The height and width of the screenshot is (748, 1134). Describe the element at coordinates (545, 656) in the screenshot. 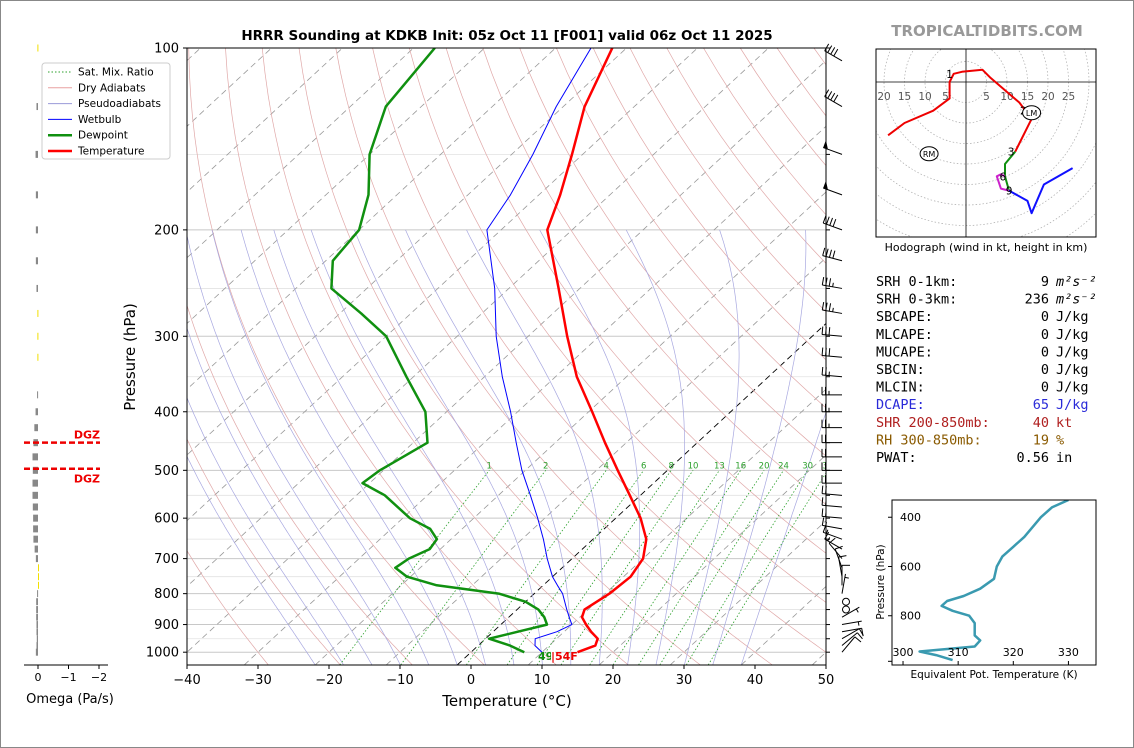

I see `surface-dewpoint-label: 49` at that location.